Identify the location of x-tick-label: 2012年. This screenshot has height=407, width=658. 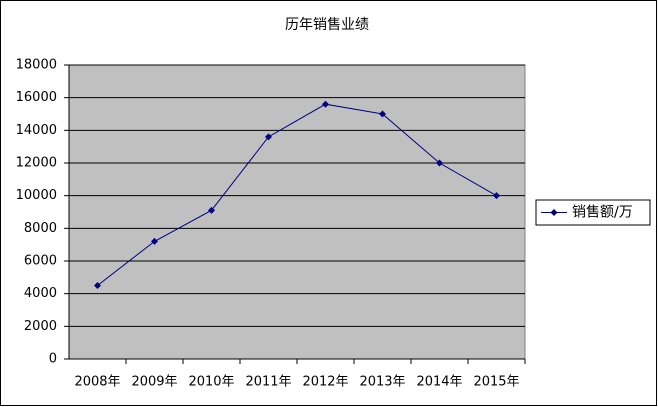
(325, 382).